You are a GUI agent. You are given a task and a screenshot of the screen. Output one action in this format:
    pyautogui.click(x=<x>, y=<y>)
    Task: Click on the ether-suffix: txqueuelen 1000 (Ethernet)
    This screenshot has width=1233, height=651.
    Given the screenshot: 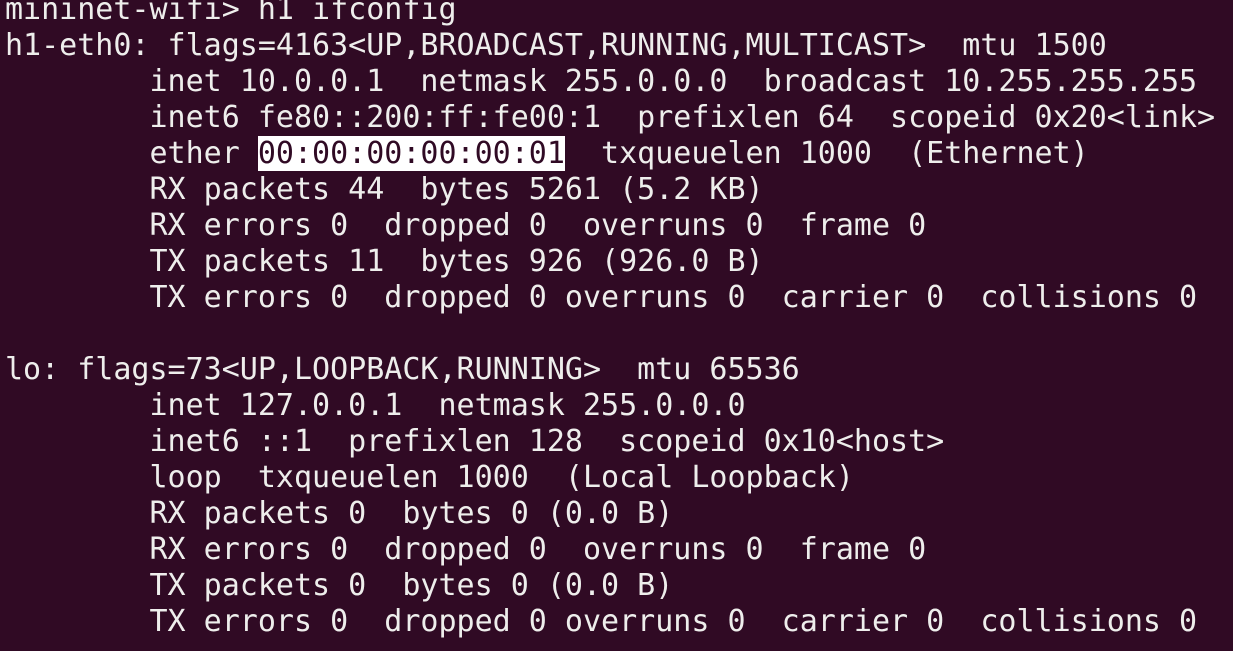 What is the action you would take?
    pyautogui.click(x=826, y=153)
    